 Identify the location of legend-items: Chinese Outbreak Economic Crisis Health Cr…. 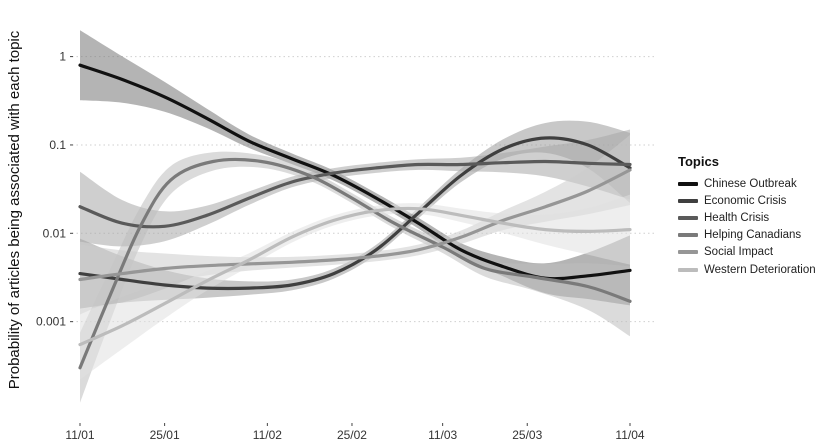
(750, 226).